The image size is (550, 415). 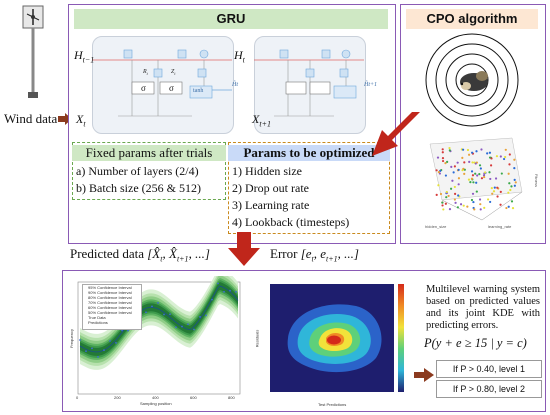 What do you see at coordinates (110, 307) in the screenshot?
I see `legend-item: 60% Confidence Interval` at bounding box center [110, 307].